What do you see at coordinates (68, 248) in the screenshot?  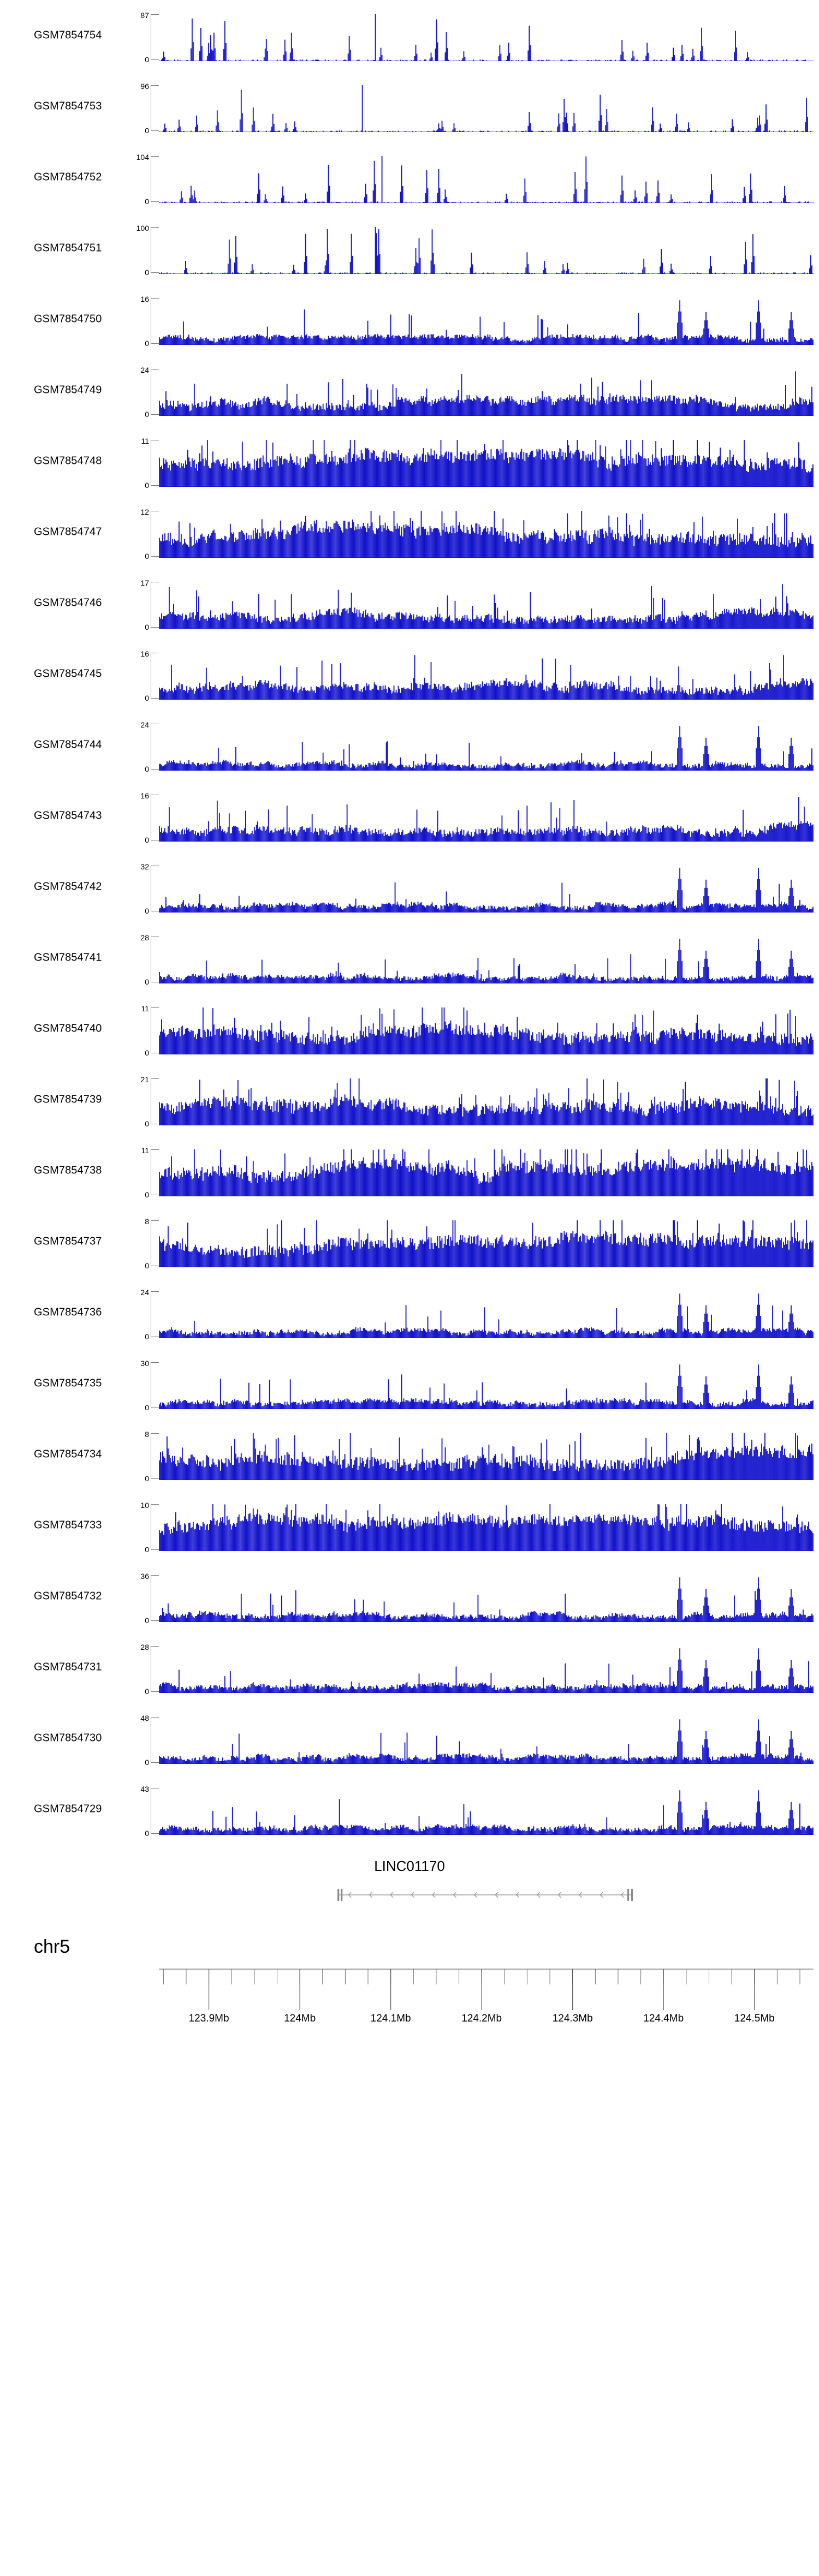 I see `track-label-gsm7854751: GSM7854751` at bounding box center [68, 248].